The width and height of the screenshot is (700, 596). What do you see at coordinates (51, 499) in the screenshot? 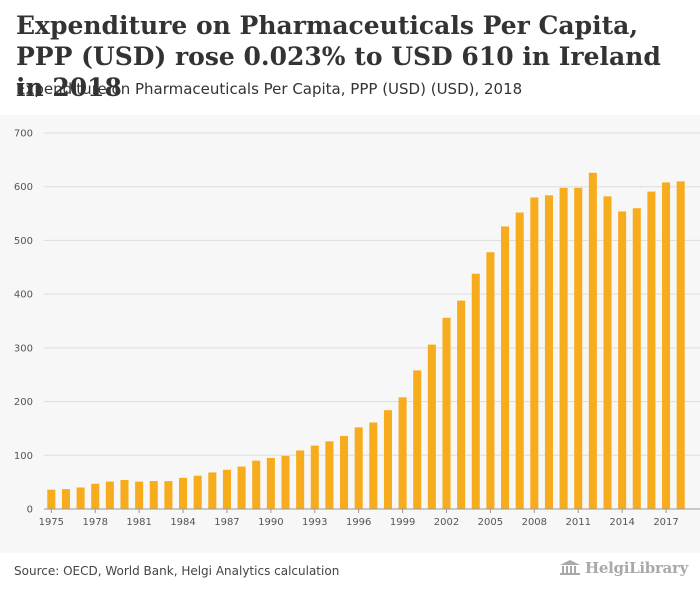
I see `bar-1975` at bounding box center [51, 499].